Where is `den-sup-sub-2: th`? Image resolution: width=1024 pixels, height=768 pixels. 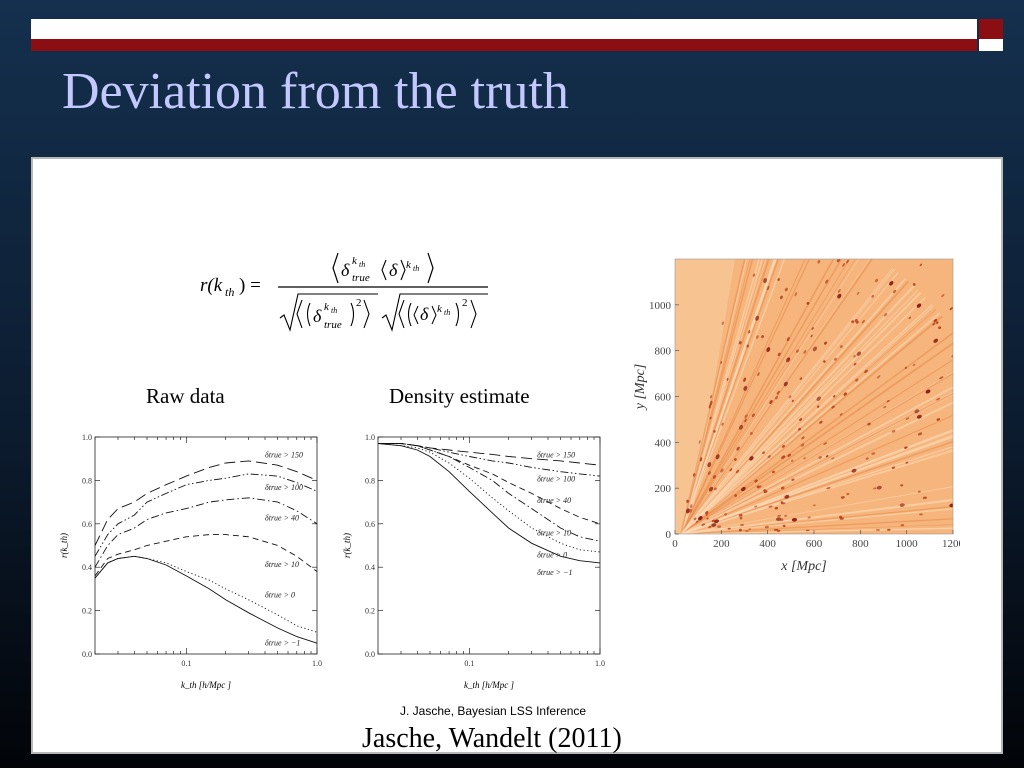 den-sup-sub-2: th is located at coordinates (447, 312).